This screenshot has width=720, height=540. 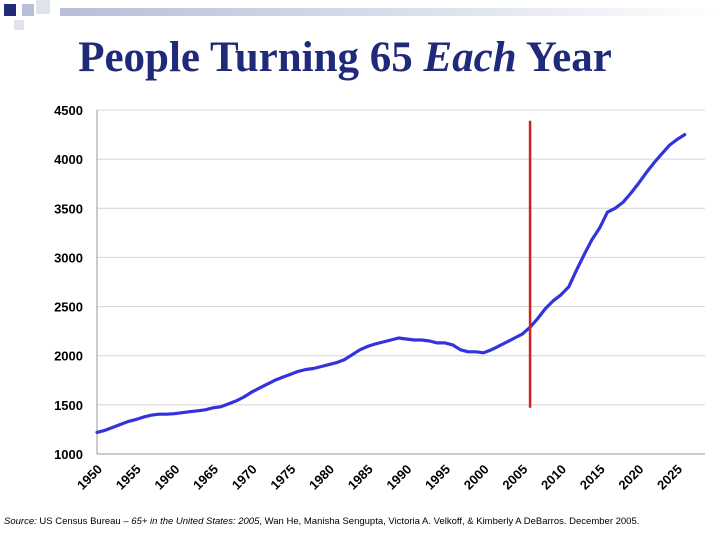 I want to click on x-tick-label: 2000, so click(x=476, y=477).